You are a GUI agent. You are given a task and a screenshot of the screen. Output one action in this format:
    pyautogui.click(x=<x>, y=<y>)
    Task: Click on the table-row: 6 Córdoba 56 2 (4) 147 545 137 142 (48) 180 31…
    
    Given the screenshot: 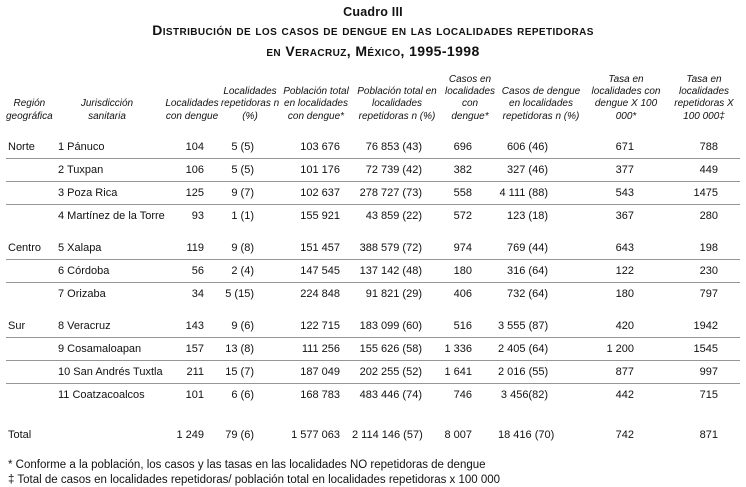 What is the action you would take?
    pyautogui.click(x=373, y=270)
    